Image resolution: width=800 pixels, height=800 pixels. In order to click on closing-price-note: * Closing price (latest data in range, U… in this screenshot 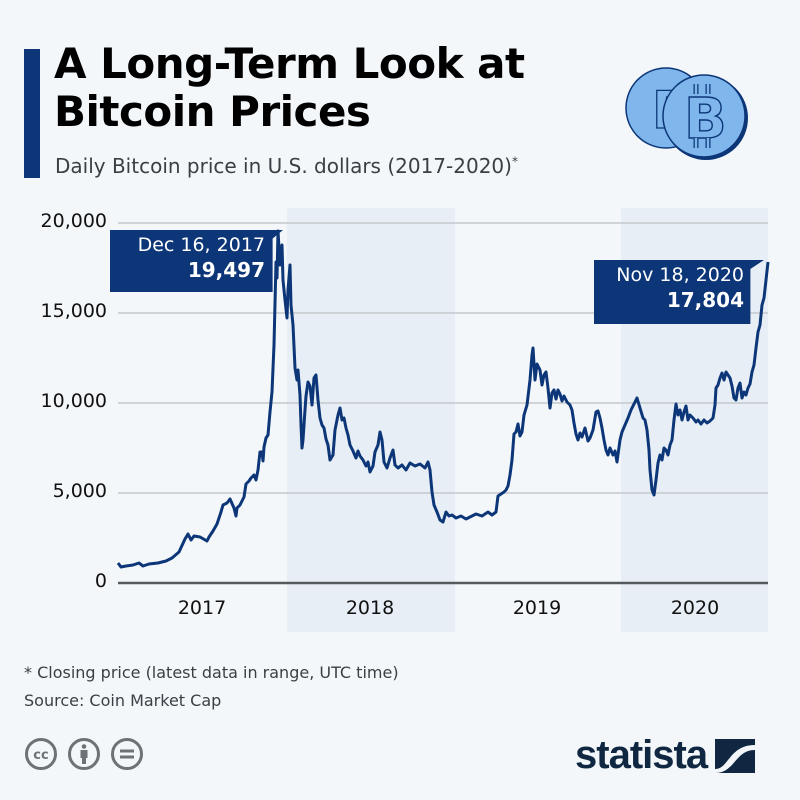, I will do `click(211, 672)`.